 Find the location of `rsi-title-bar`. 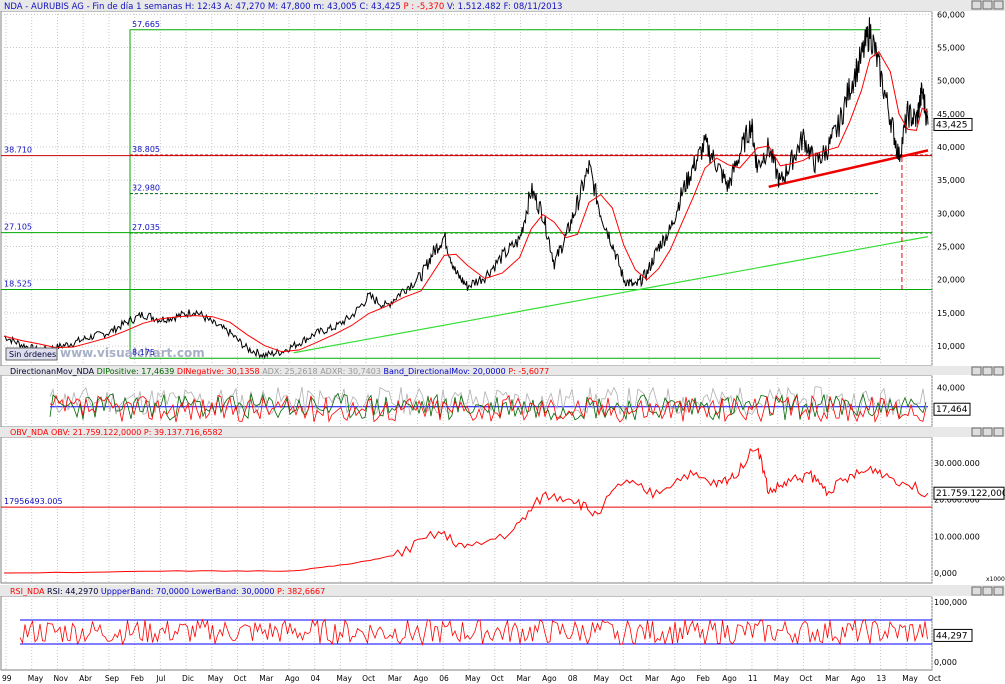

rsi-title-bar is located at coordinates (502, 590).